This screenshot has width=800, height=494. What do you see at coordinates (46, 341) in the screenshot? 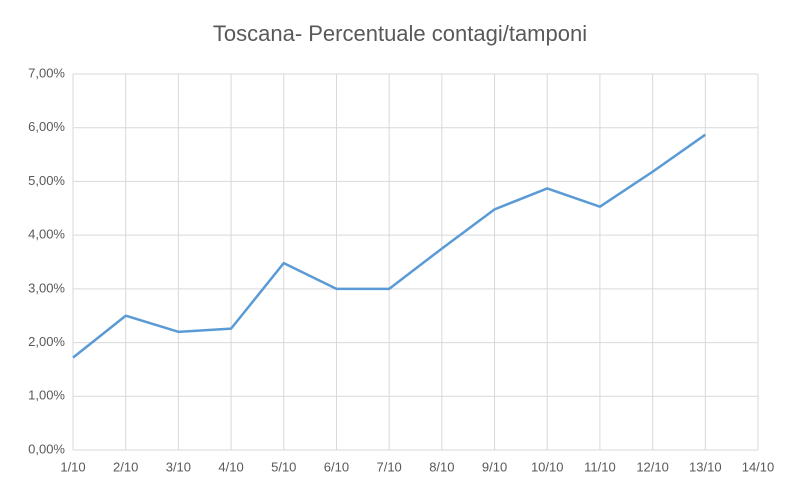
I see `y-tick-label: 2,00%` at bounding box center [46, 341].